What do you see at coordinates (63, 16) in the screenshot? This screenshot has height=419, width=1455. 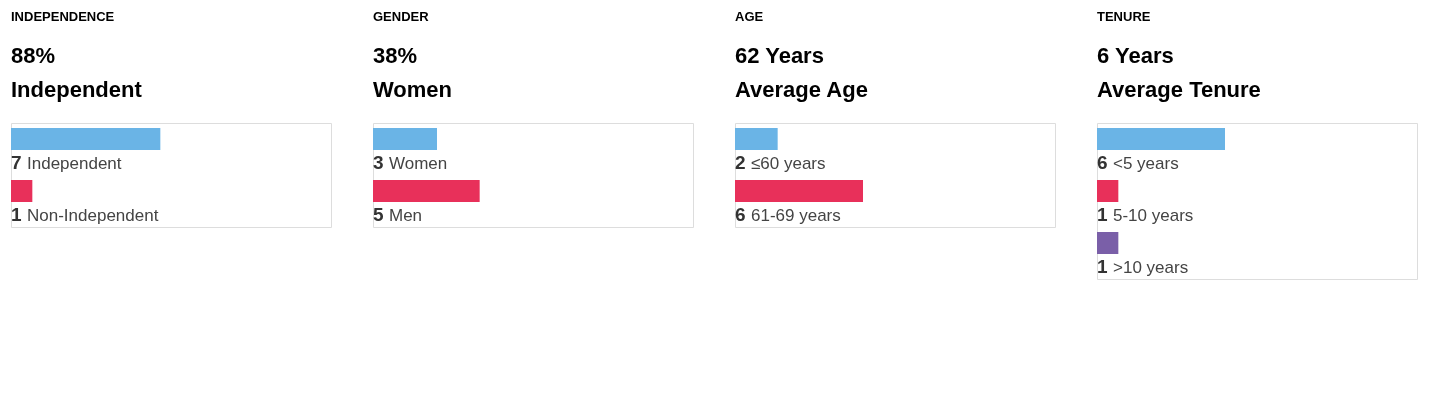 I see `chart-title: INDEPENDENCE` at bounding box center [63, 16].